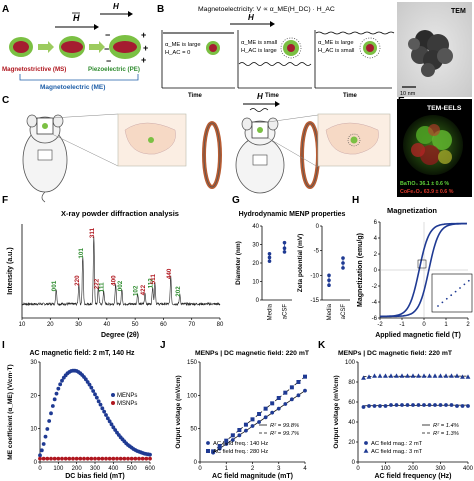 This screenshot has width=474, height=481. What do you see at coordinates (92, 232) in the screenshot?
I see `peak-label: 311` at bounding box center [92, 232].